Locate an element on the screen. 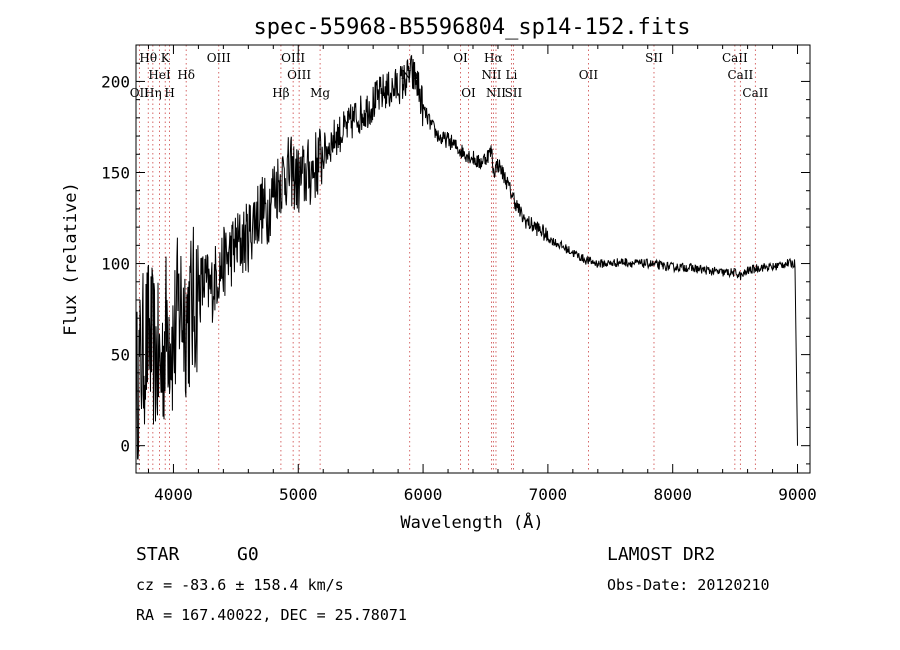  y-tick-label: 150 is located at coordinates (115, 172).